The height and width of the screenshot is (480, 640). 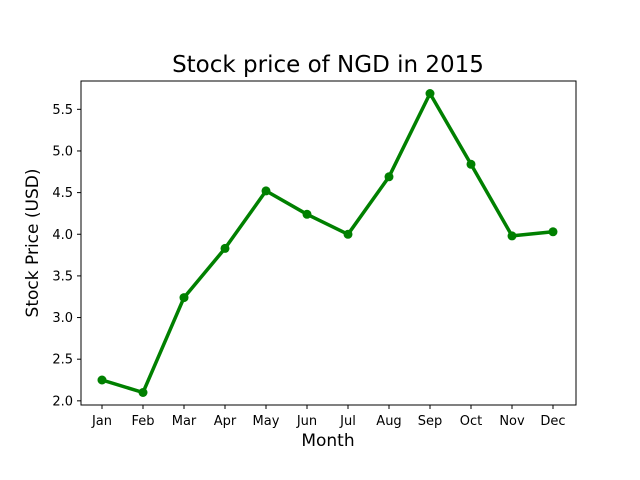 What do you see at coordinates (266, 191) in the screenshot?
I see `data-point-may` at bounding box center [266, 191].